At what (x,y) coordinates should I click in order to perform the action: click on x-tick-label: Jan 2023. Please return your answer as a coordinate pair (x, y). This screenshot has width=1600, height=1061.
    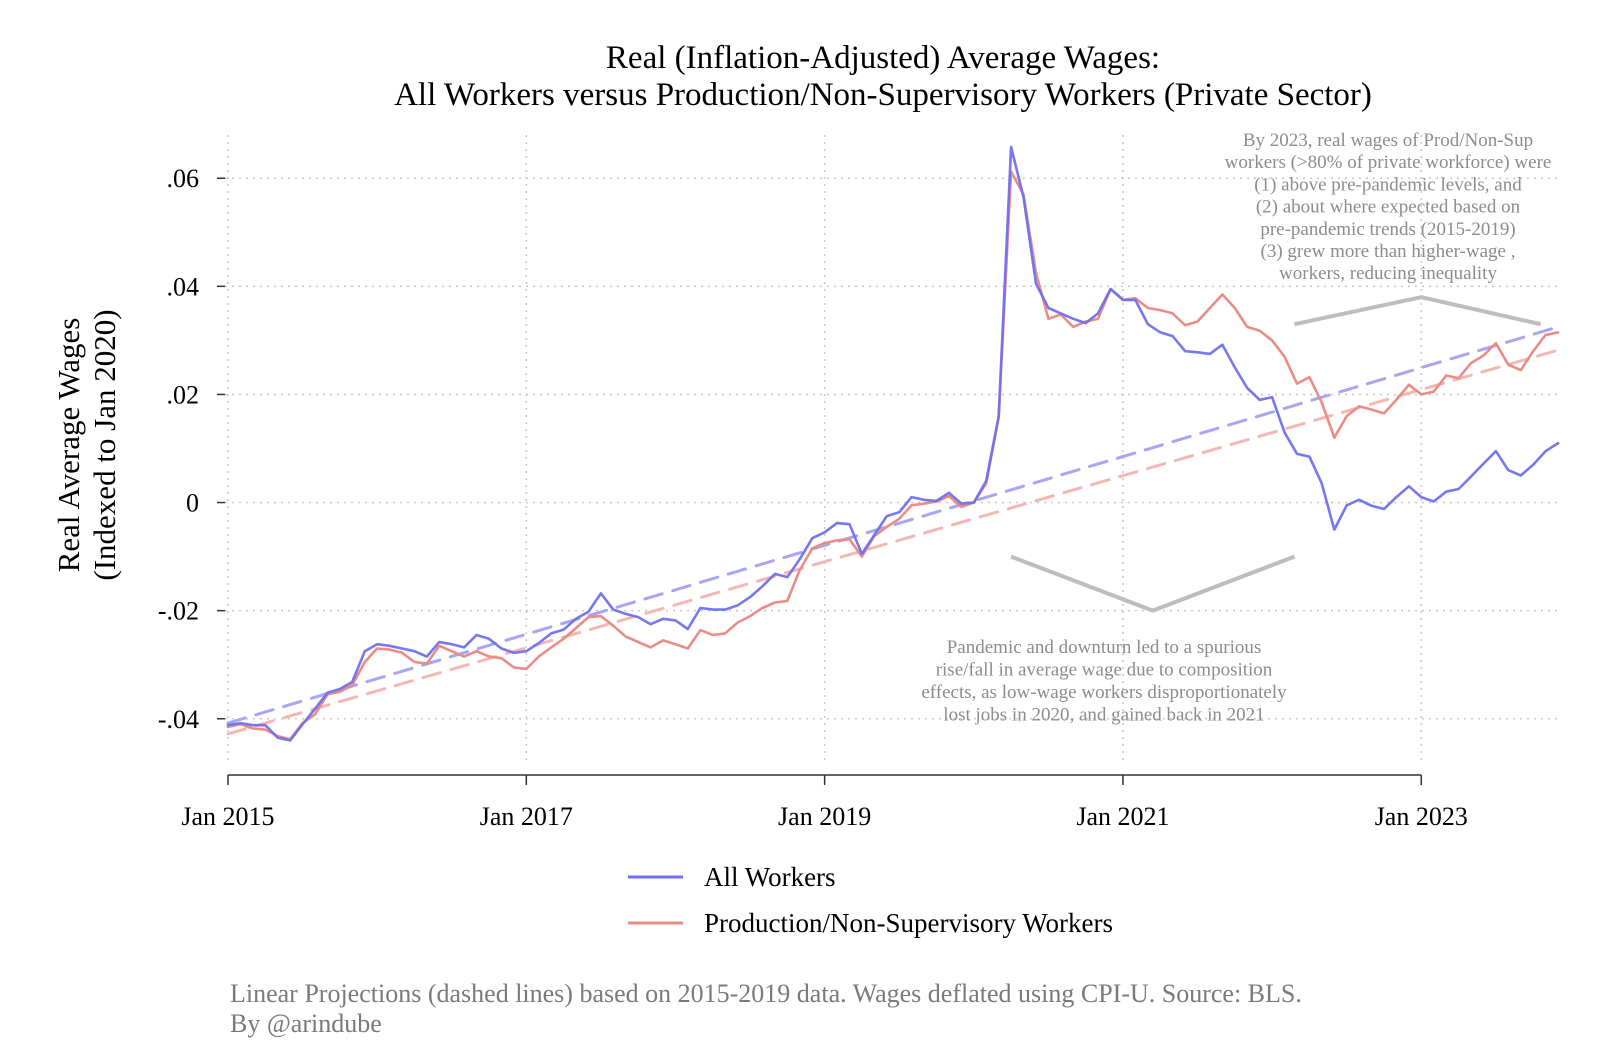
    Looking at the image, I should click on (1421, 816).